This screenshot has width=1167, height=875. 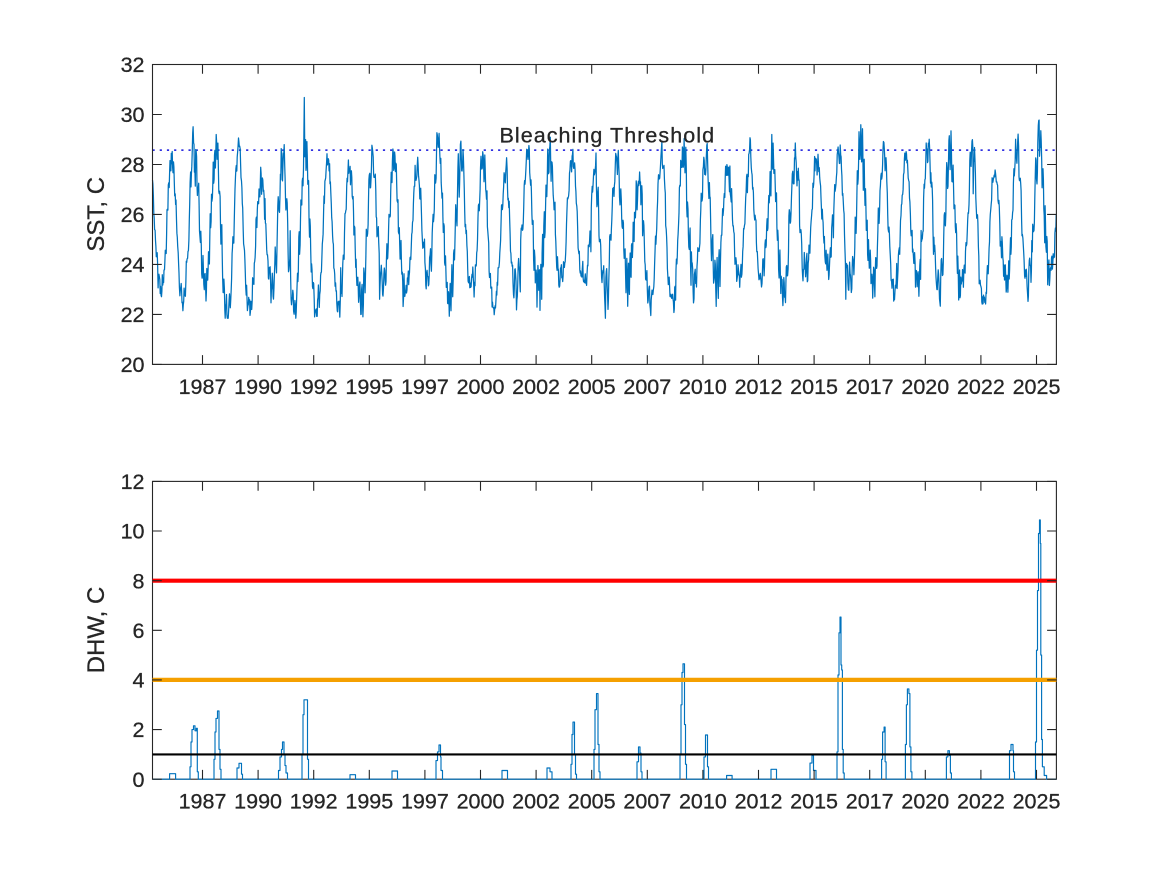 I want to click on svg-text: 8, so click(x=139, y=581).